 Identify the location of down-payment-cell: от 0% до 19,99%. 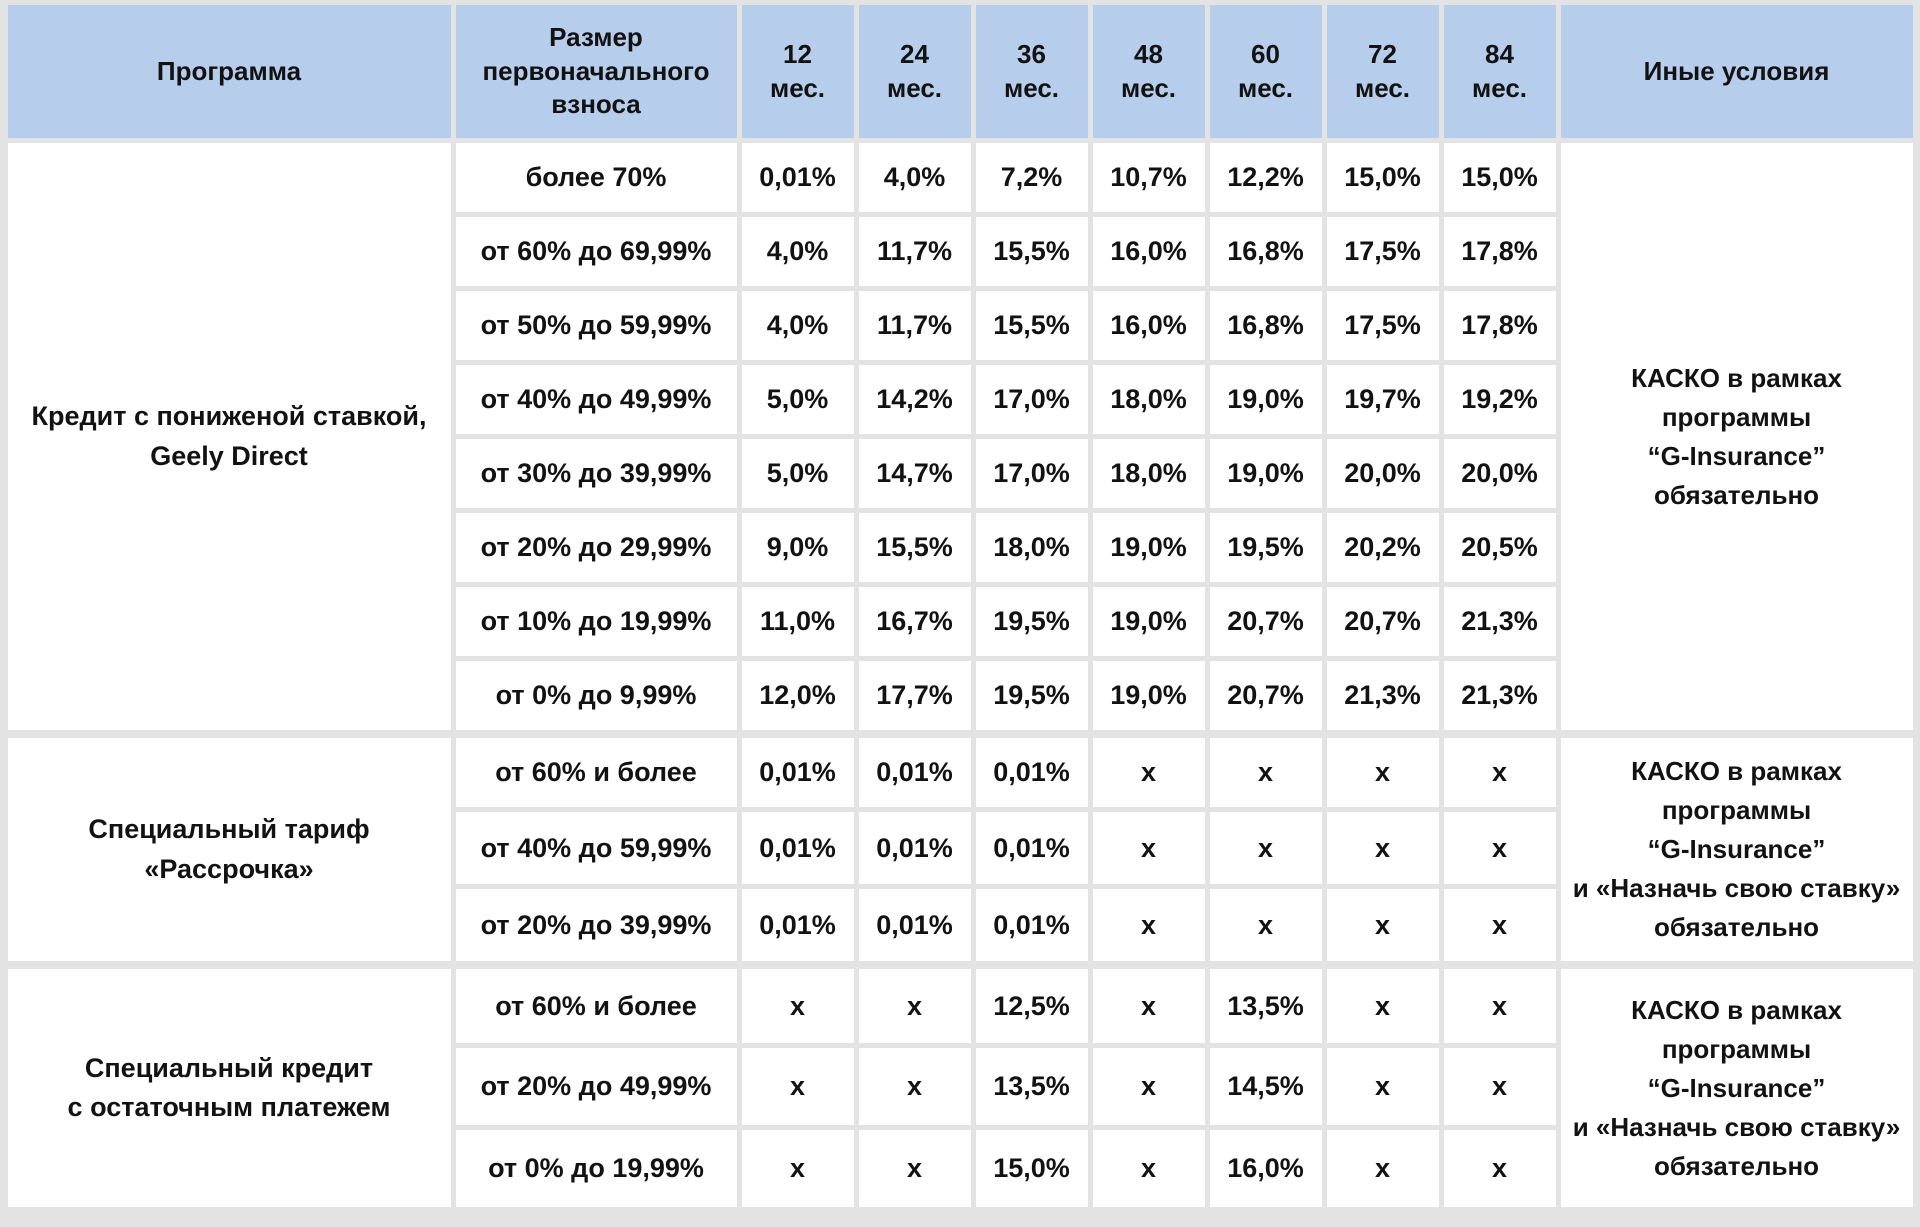
(596, 1168).